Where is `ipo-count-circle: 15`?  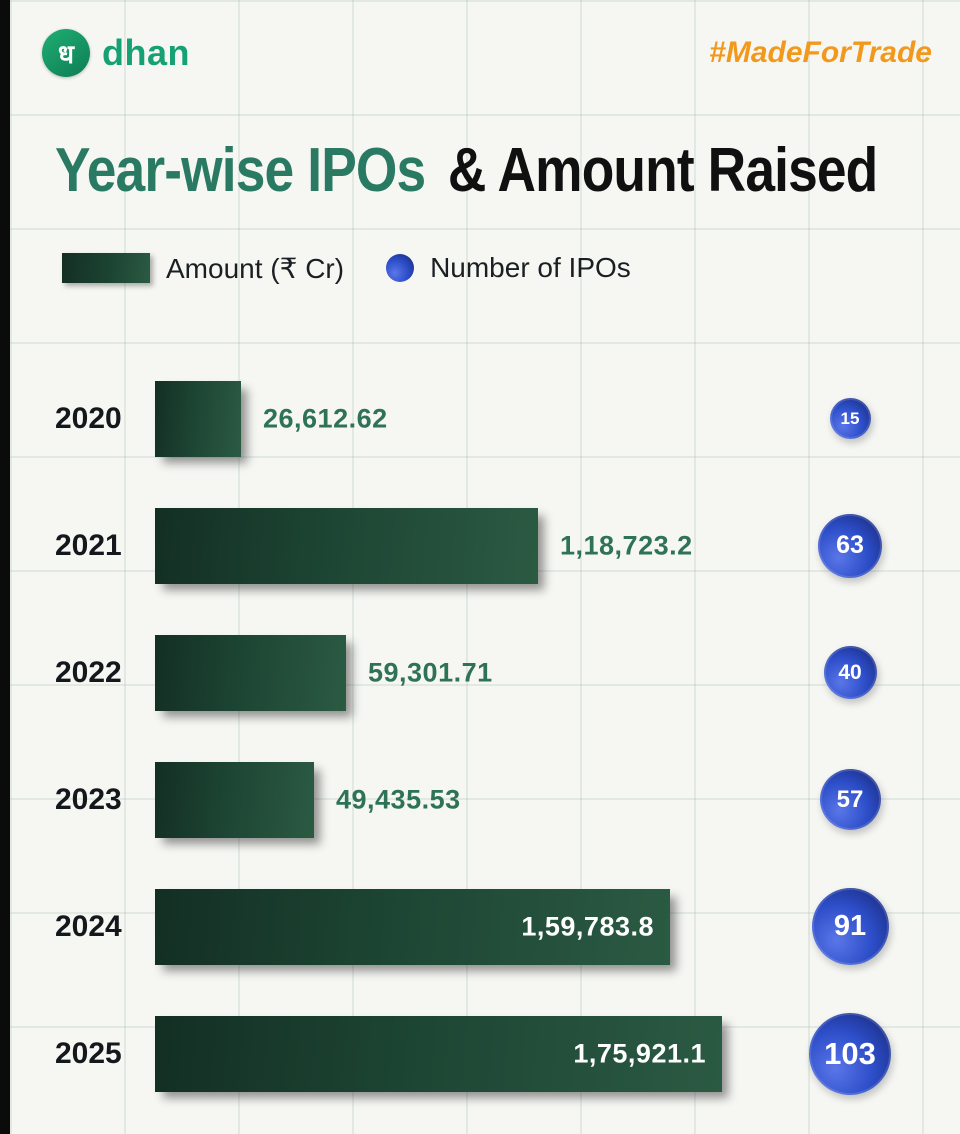
ipo-count-circle: 15 is located at coordinates (850, 419).